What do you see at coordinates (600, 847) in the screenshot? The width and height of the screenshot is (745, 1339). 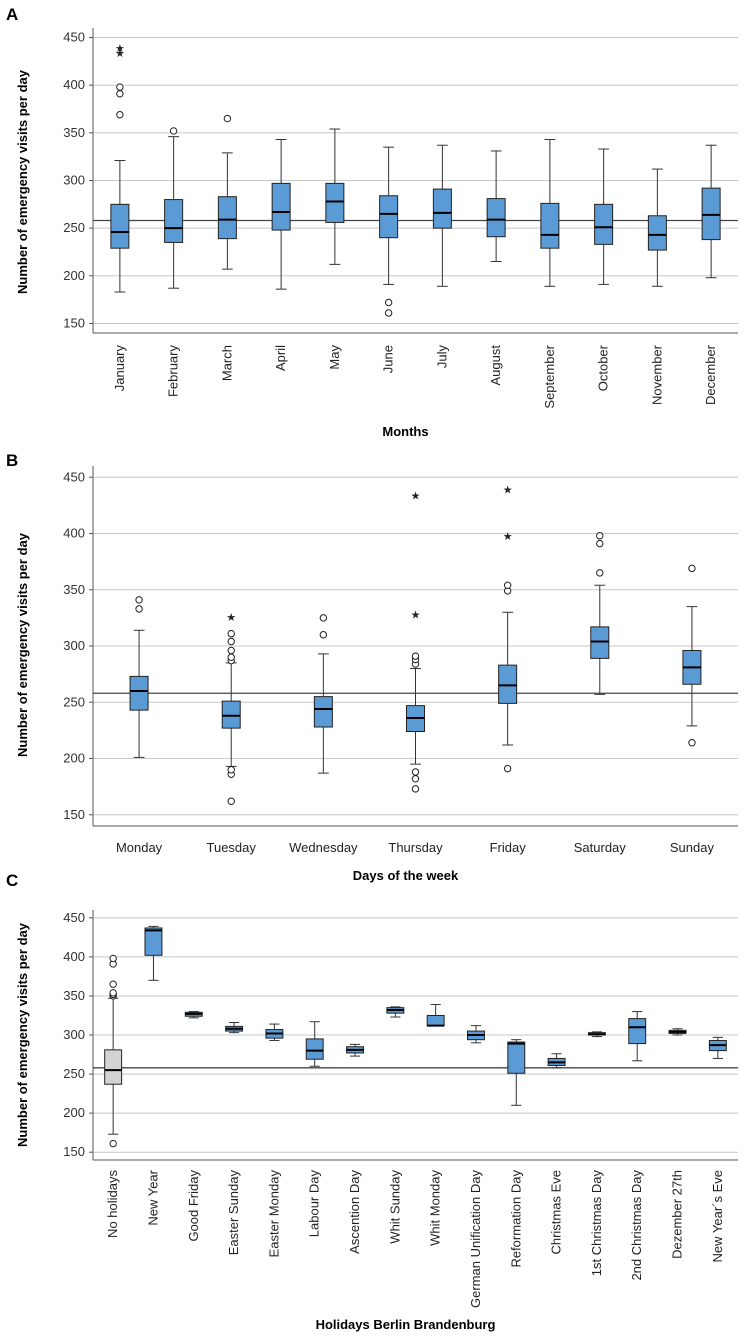 I see `x-tick-label: Saturday` at bounding box center [600, 847].